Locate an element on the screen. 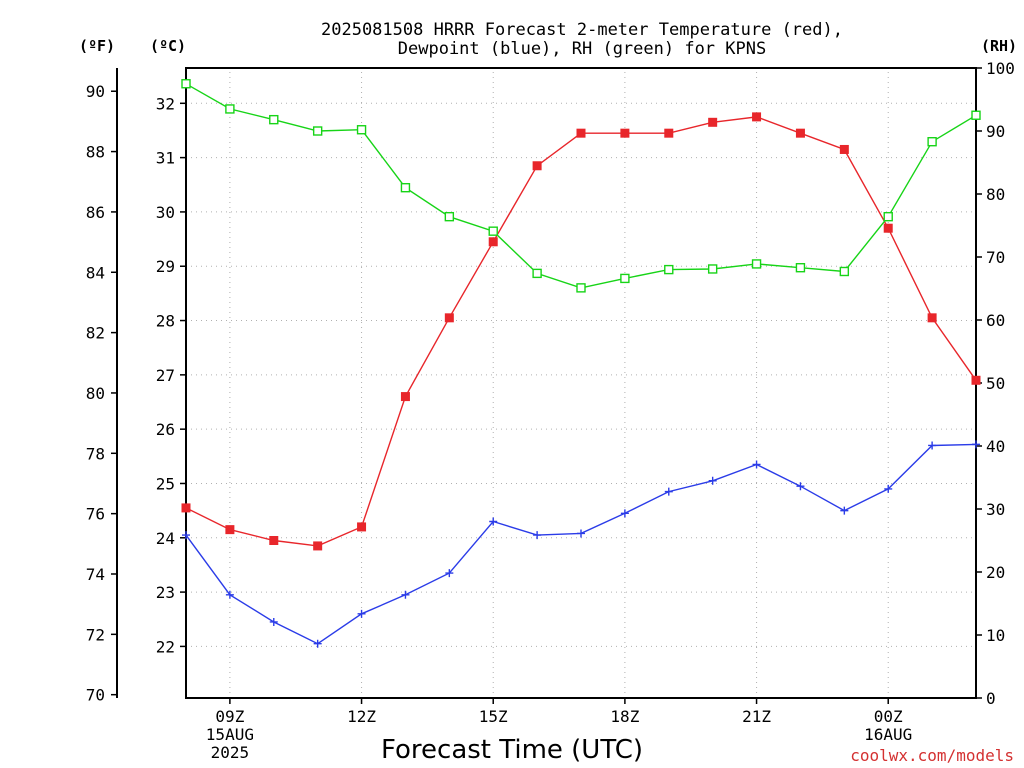 The width and height of the screenshot is (1024, 768). x-axis-title: Forecast Time (UTC) is located at coordinates (512, 750).